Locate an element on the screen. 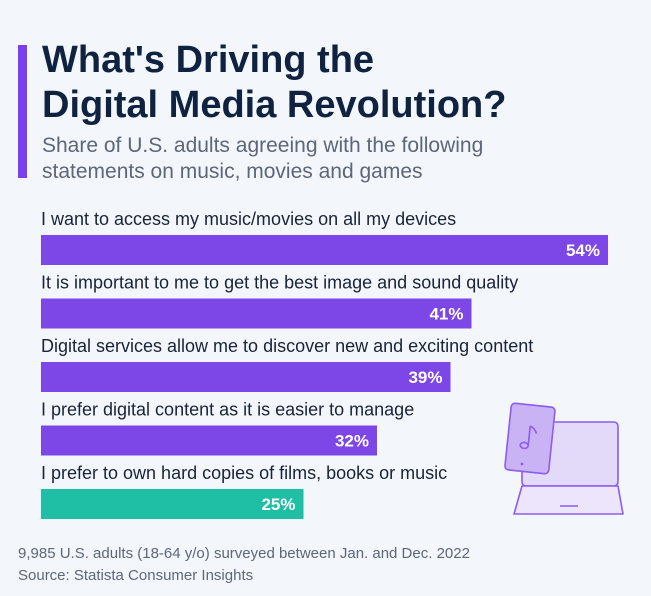  title-accent-bar is located at coordinates (22, 111).